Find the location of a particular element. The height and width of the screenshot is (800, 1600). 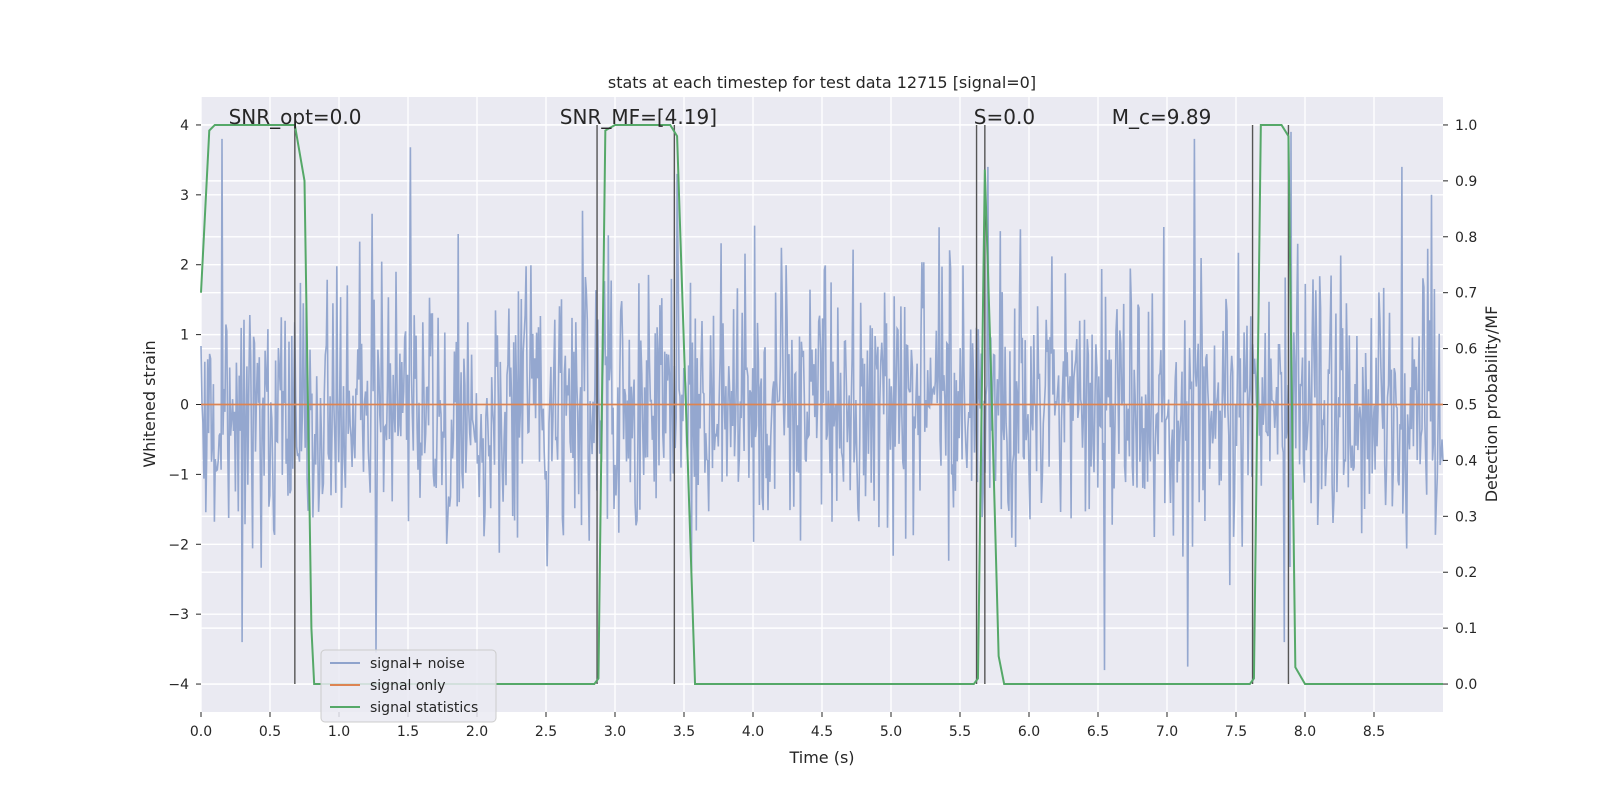

y2-axis-label: Detection probability/MF is located at coordinates (1491, 404).